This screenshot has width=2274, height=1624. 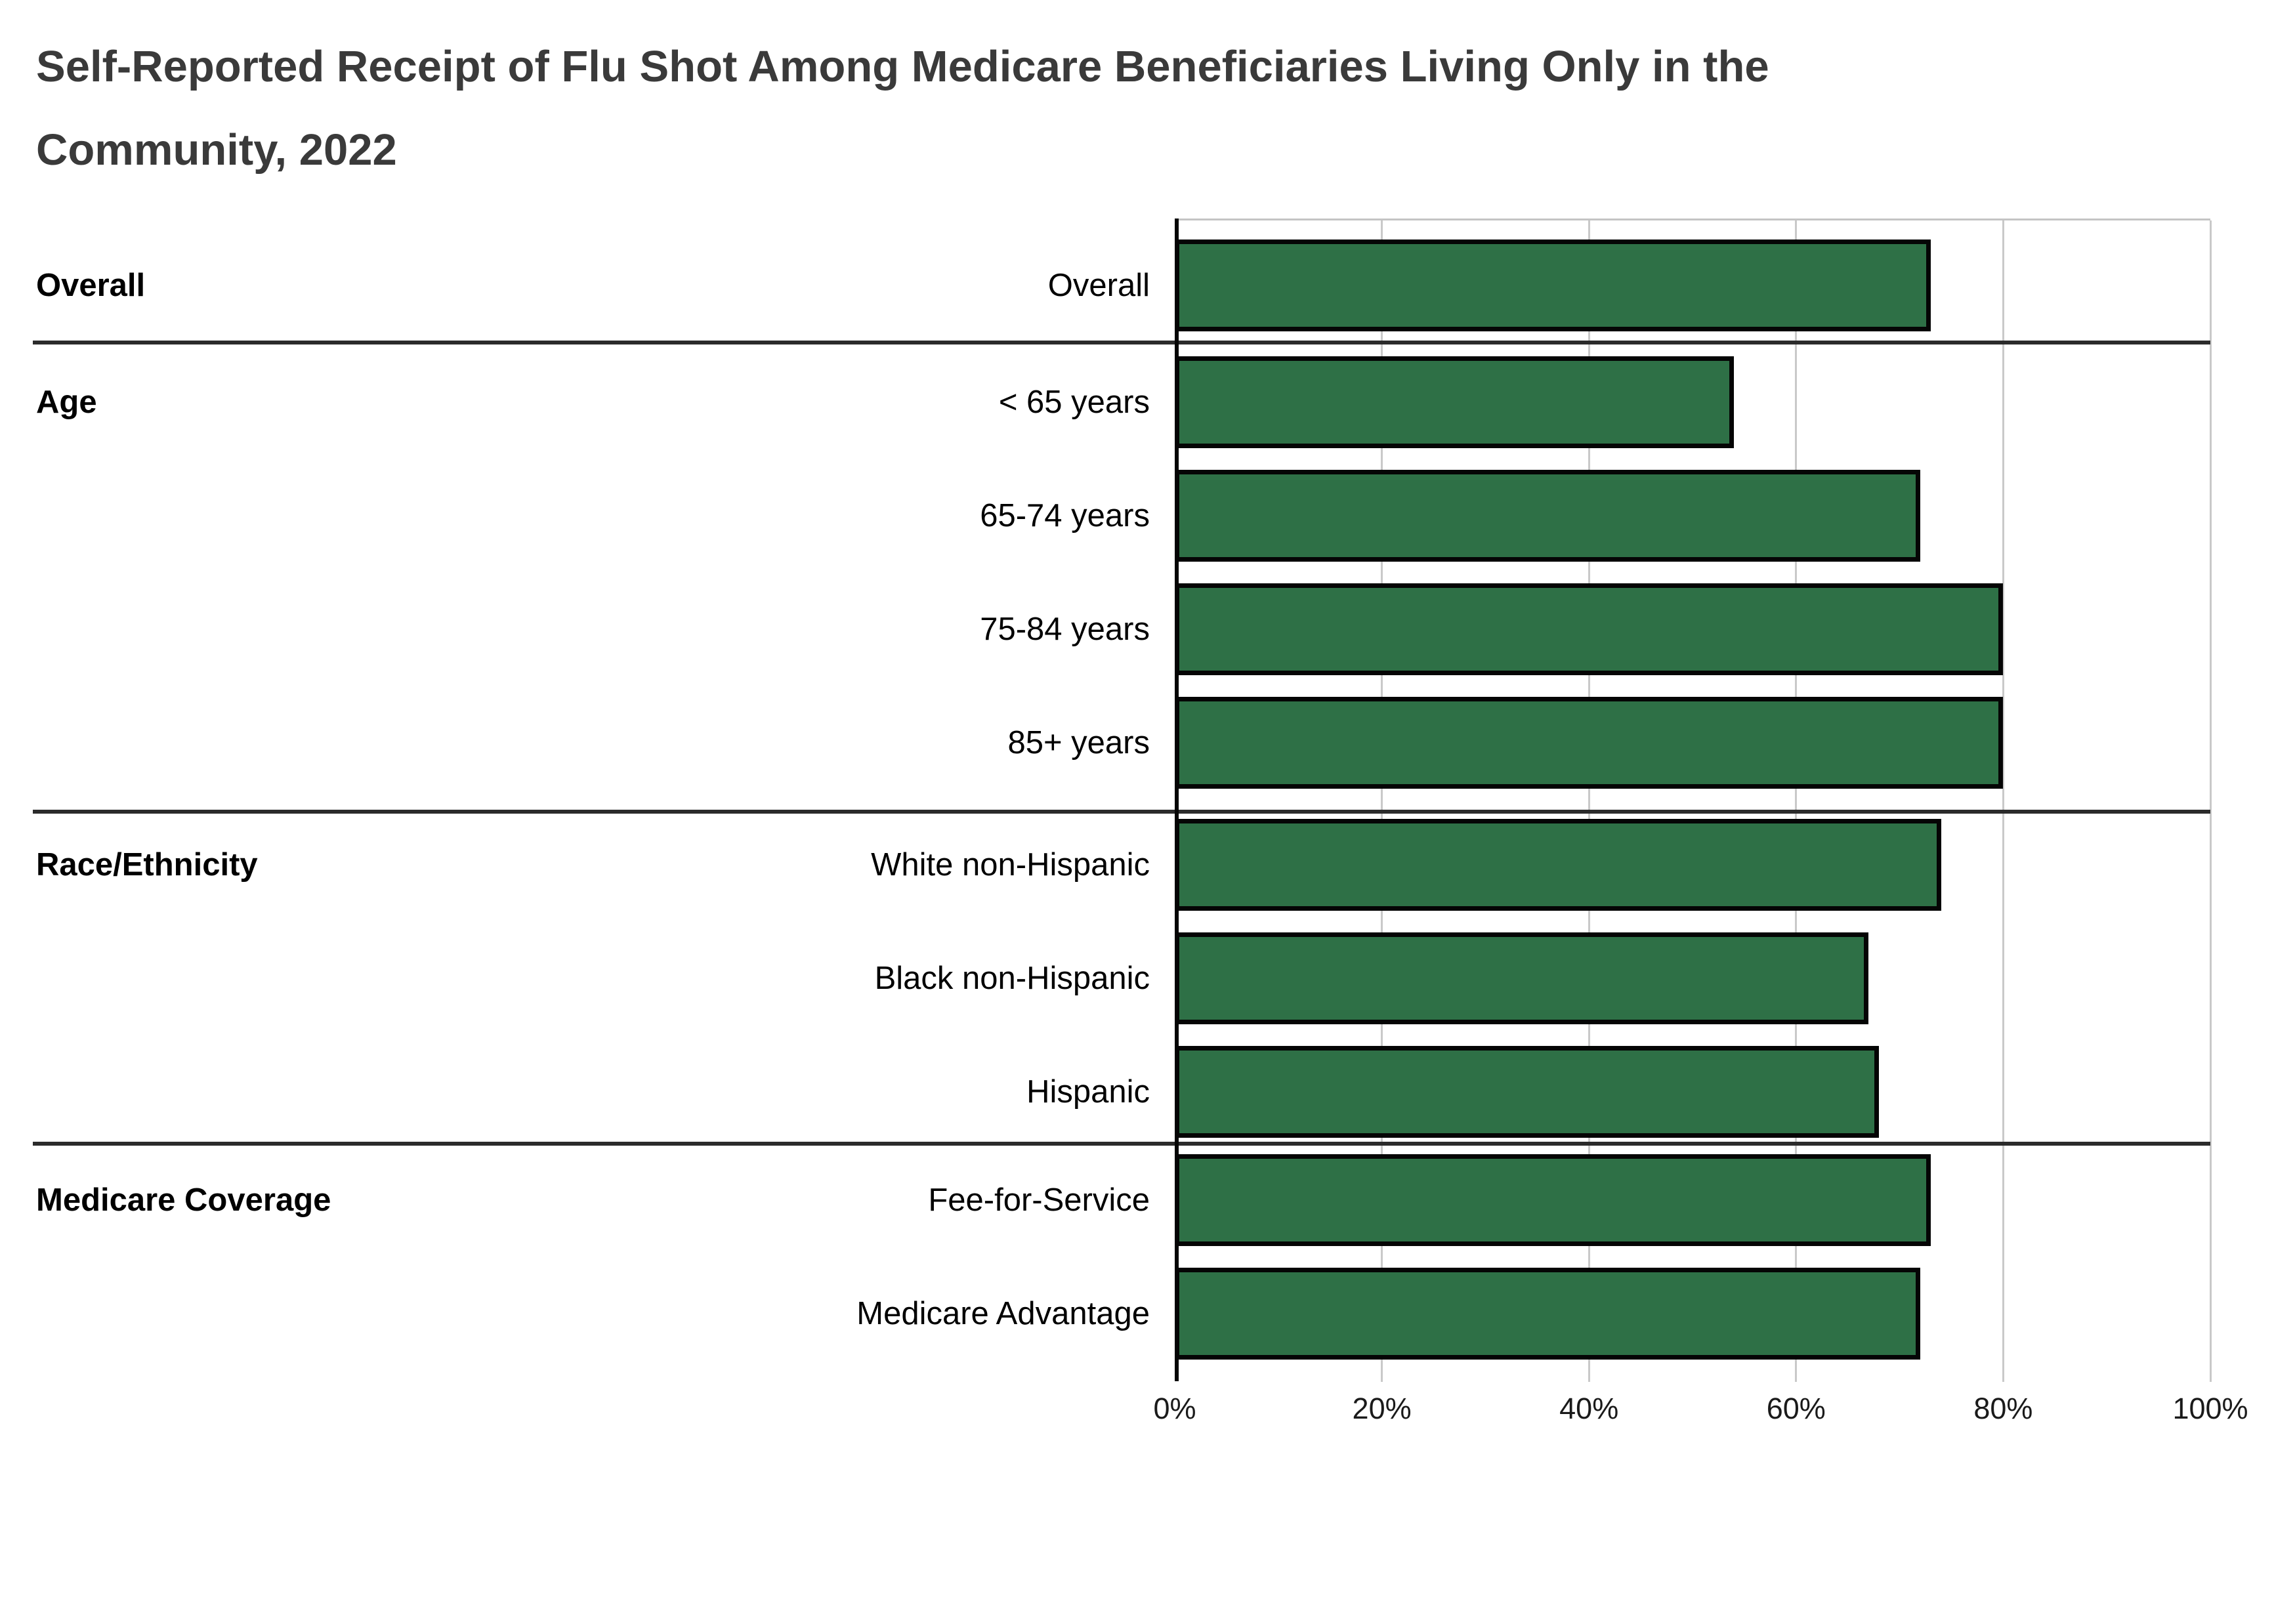 I want to click on bar-medicare-advantage, so click(x=1548, y=1314).